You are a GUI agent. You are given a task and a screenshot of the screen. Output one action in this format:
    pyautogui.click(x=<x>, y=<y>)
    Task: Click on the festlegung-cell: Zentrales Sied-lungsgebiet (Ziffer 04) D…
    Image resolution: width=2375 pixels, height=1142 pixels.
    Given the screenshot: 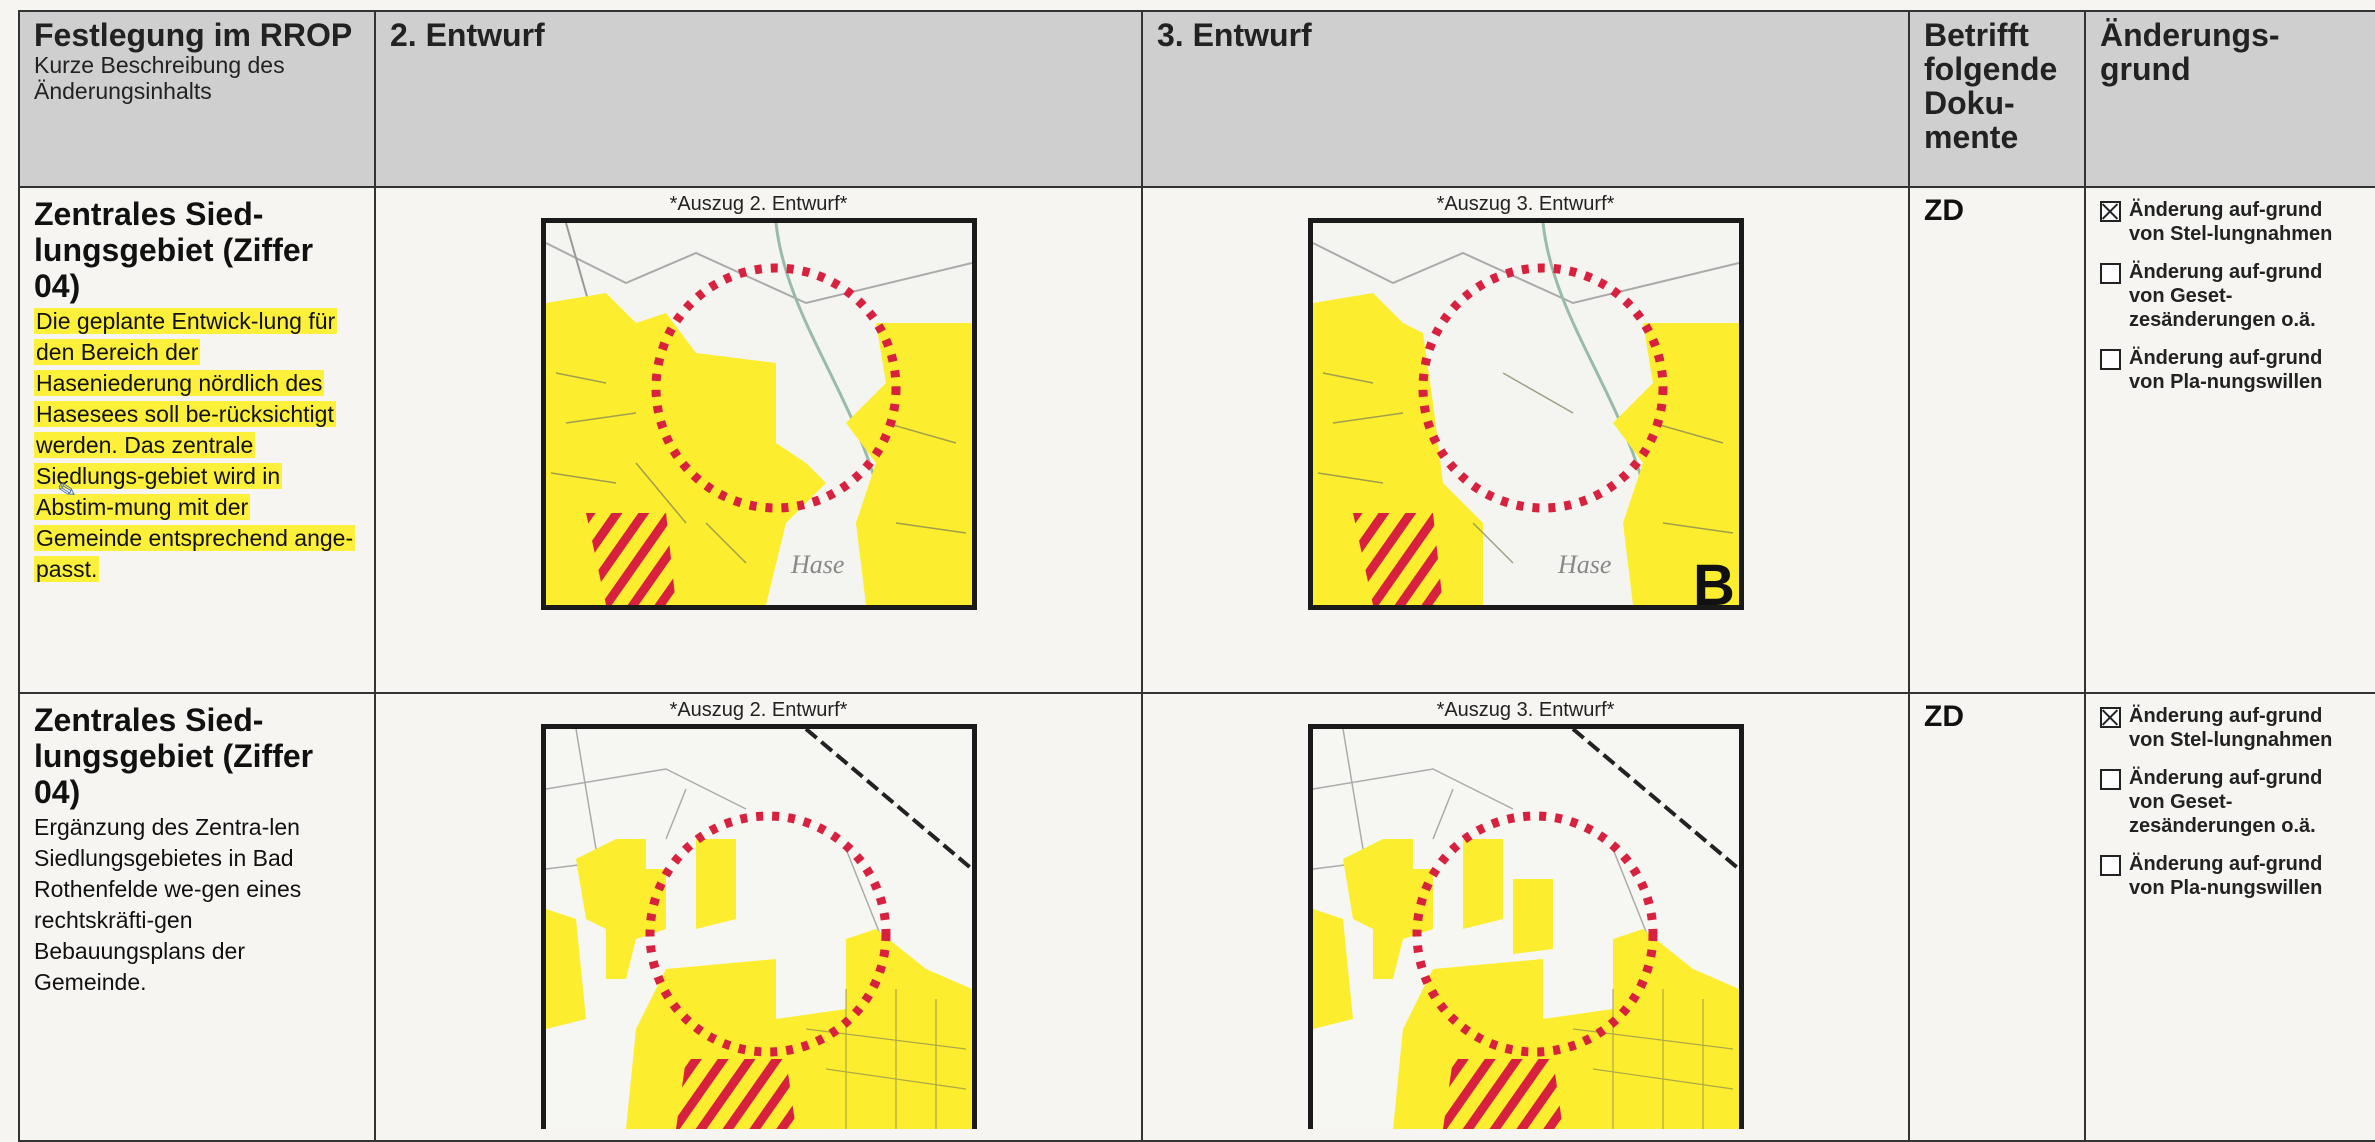 What is the action you would take?
    pyautogui.click(x=197, y=440)
    